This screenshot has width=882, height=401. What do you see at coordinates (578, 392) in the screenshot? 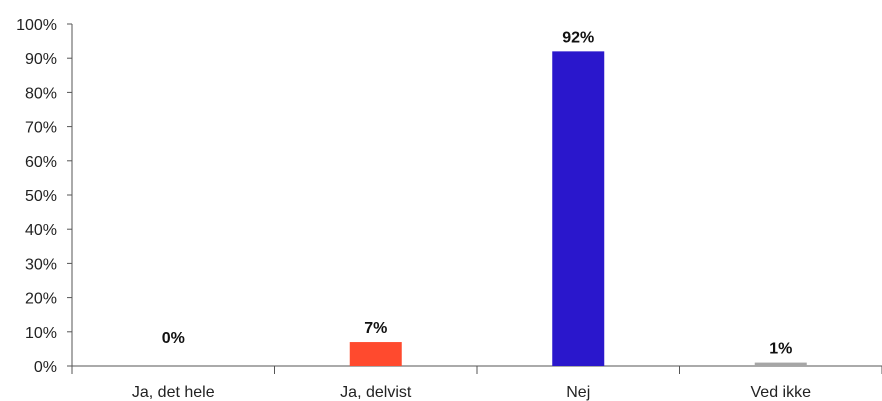
I see `x-category-label: Nej` at bounding box center [578, 392].